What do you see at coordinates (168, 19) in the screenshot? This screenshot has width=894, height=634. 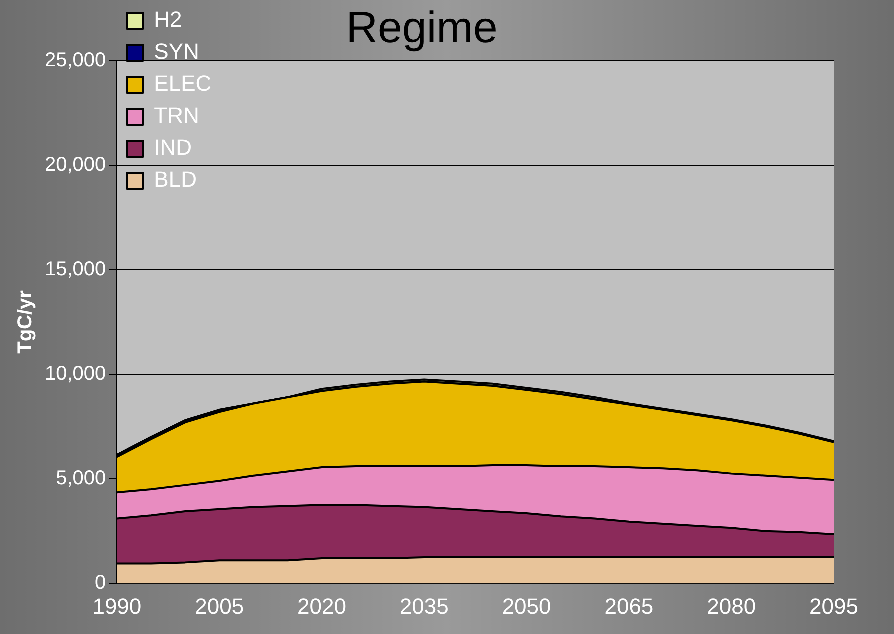 I see `legend-label: H2` at bounding box center [168, 19].